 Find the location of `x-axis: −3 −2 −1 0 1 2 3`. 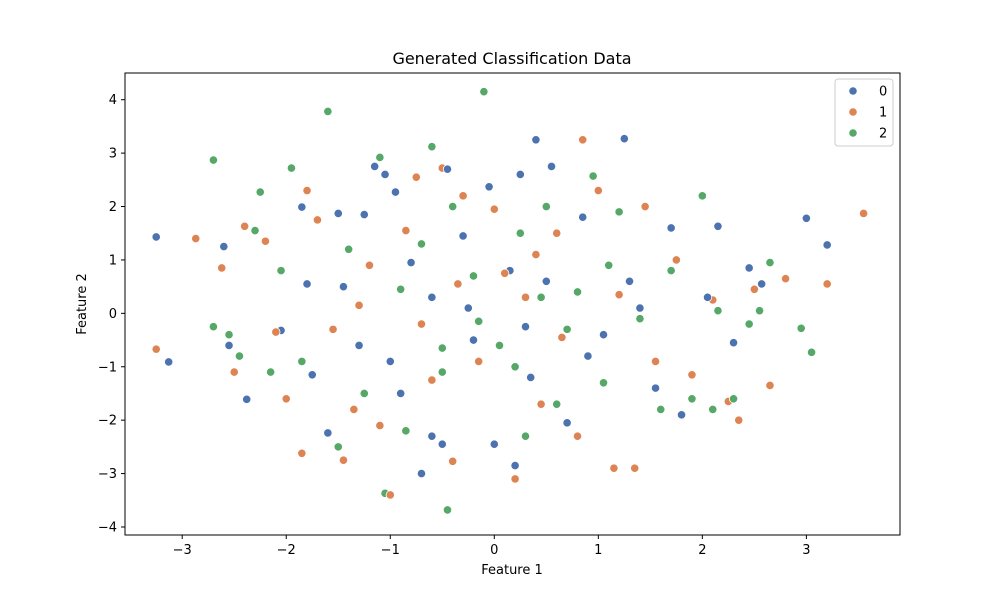

x-axis: −3 −2 −1 0 1 2 3 is located at coordinates (492, 546).